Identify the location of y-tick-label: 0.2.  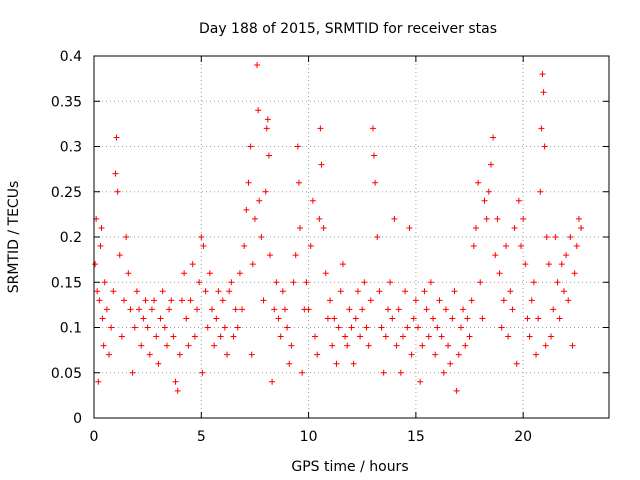
(71, 238).